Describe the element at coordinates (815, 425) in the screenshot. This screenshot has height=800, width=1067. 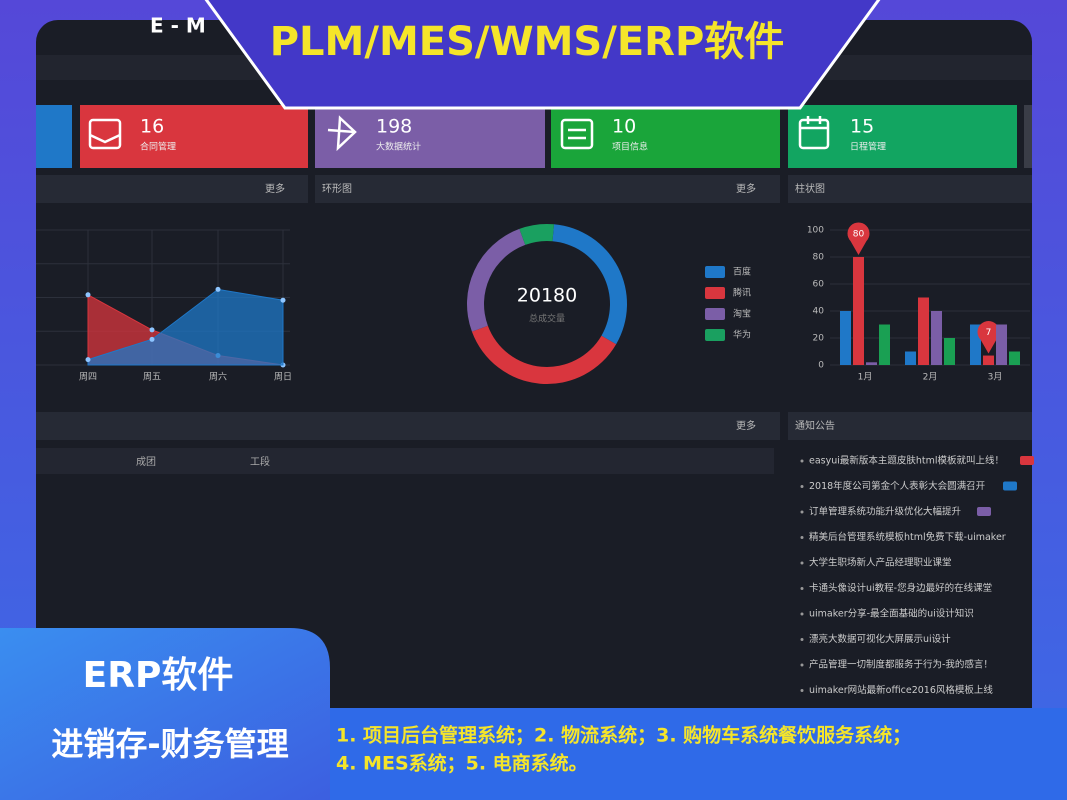
I see `panel-title: 通知公告` at that location.